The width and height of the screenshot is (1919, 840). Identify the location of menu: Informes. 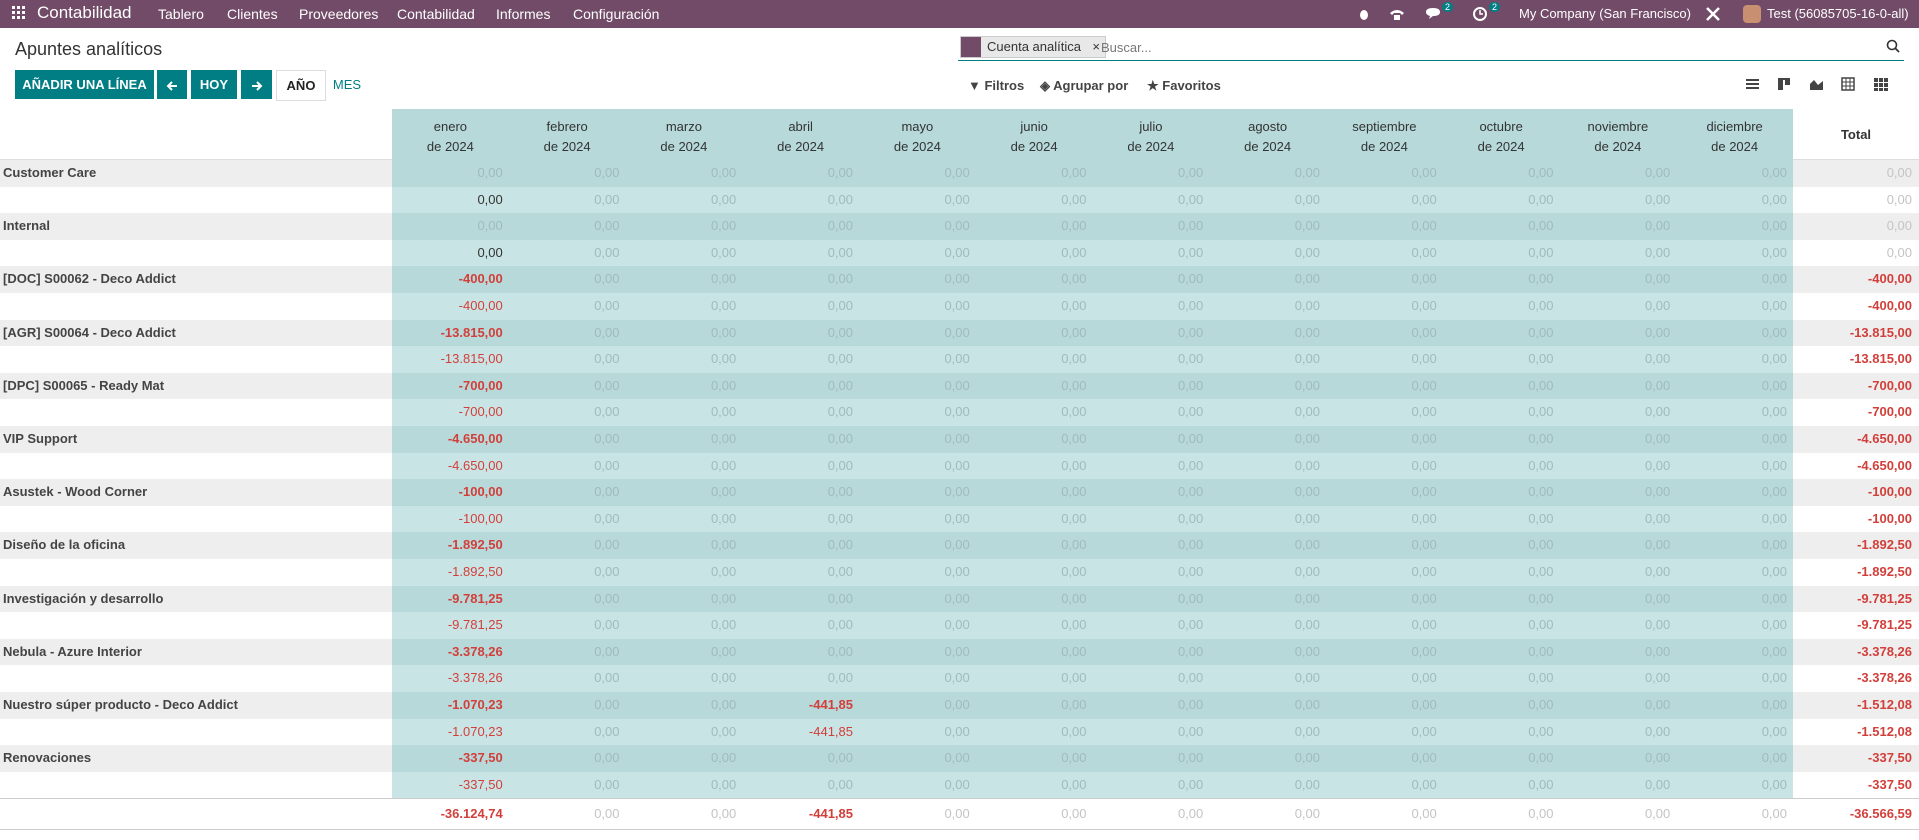
(523, 14).